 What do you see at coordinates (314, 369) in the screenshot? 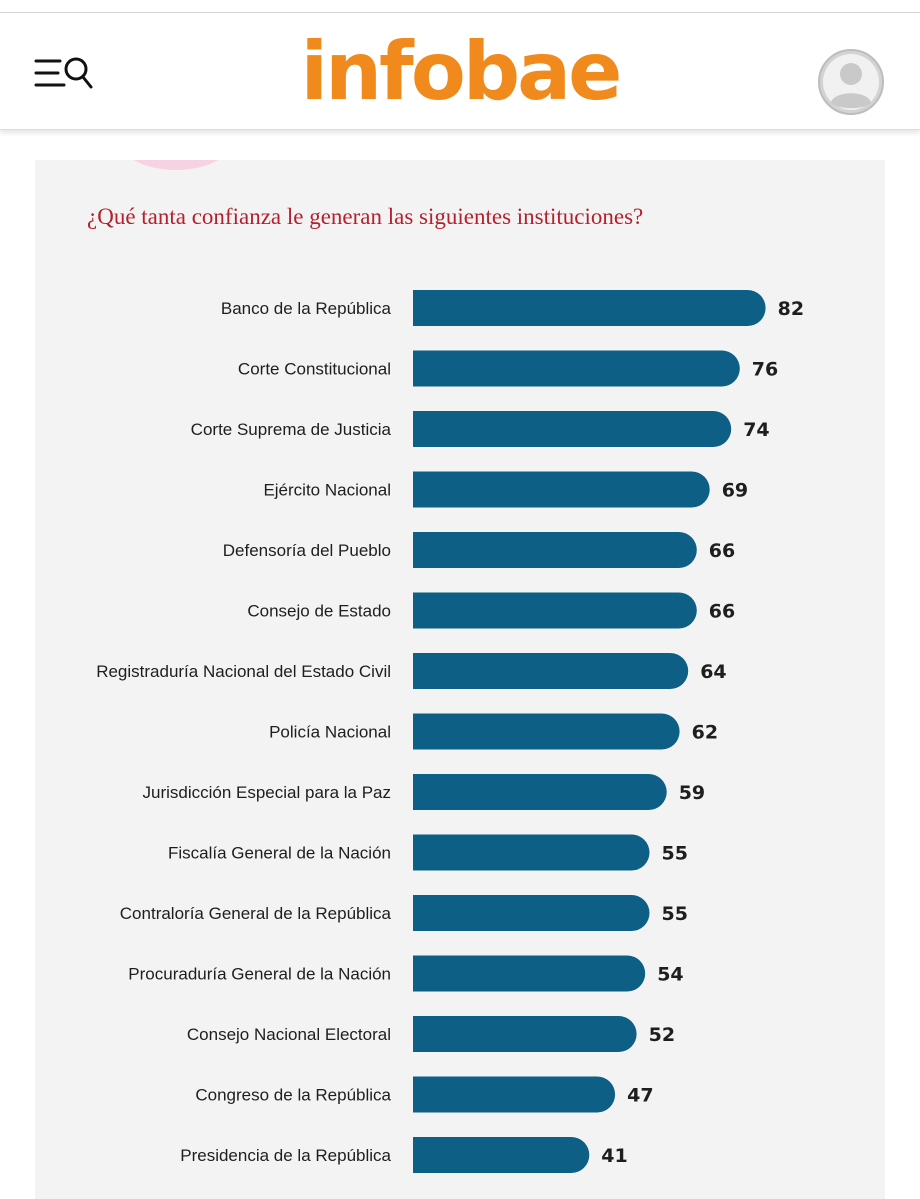
I see `category-label: Corte Constitucional` at bounding box center [314, 369].